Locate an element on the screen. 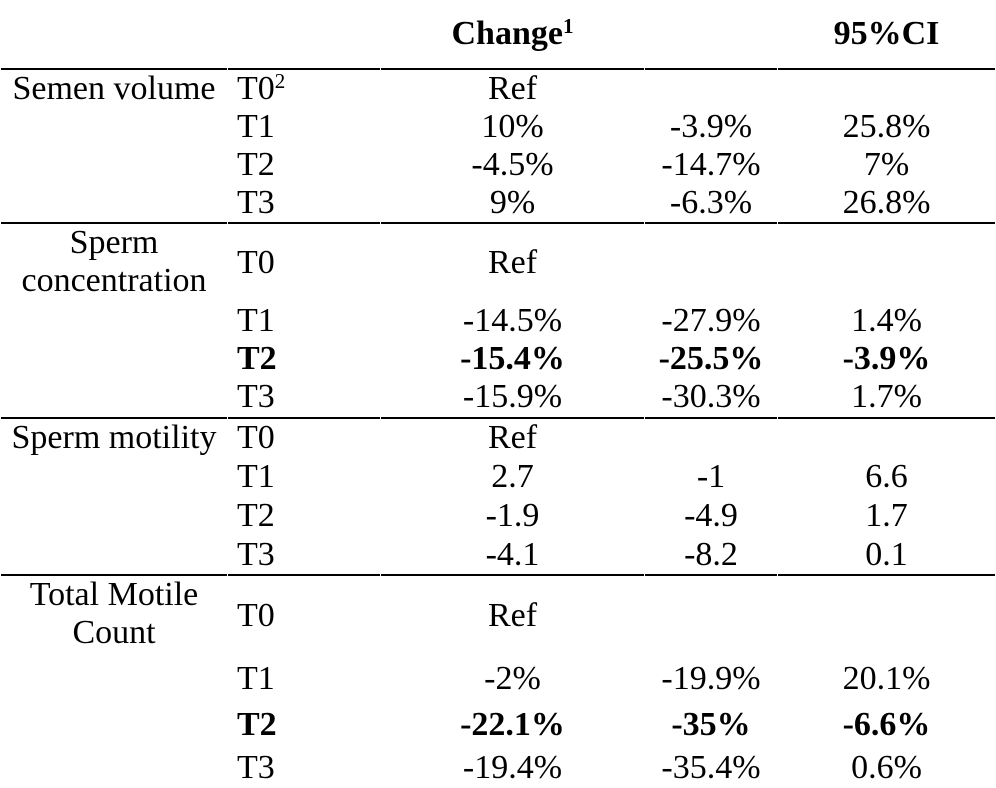  parameter-cell-semen-volume: Semen volume is located at coordinates (114, 147).